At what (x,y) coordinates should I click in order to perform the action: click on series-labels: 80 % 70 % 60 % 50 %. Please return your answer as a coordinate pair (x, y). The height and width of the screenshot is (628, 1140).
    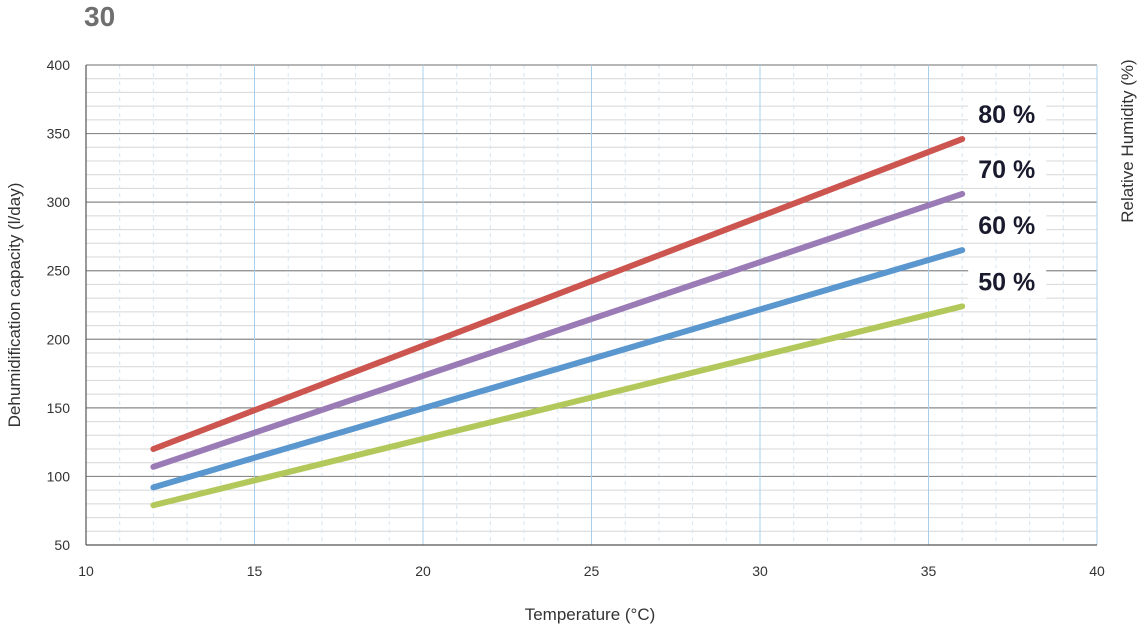
    Looking at the image, I should click on (1007, 200).